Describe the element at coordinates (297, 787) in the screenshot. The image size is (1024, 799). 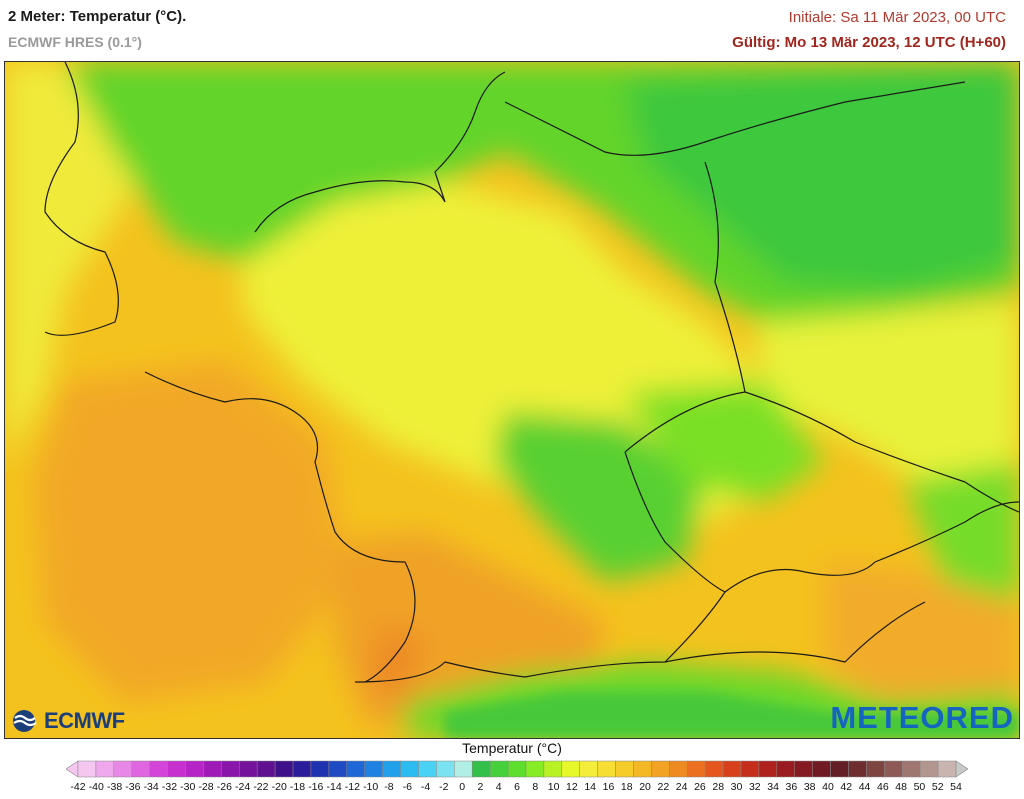
I see `legend-label: -18` at that location.